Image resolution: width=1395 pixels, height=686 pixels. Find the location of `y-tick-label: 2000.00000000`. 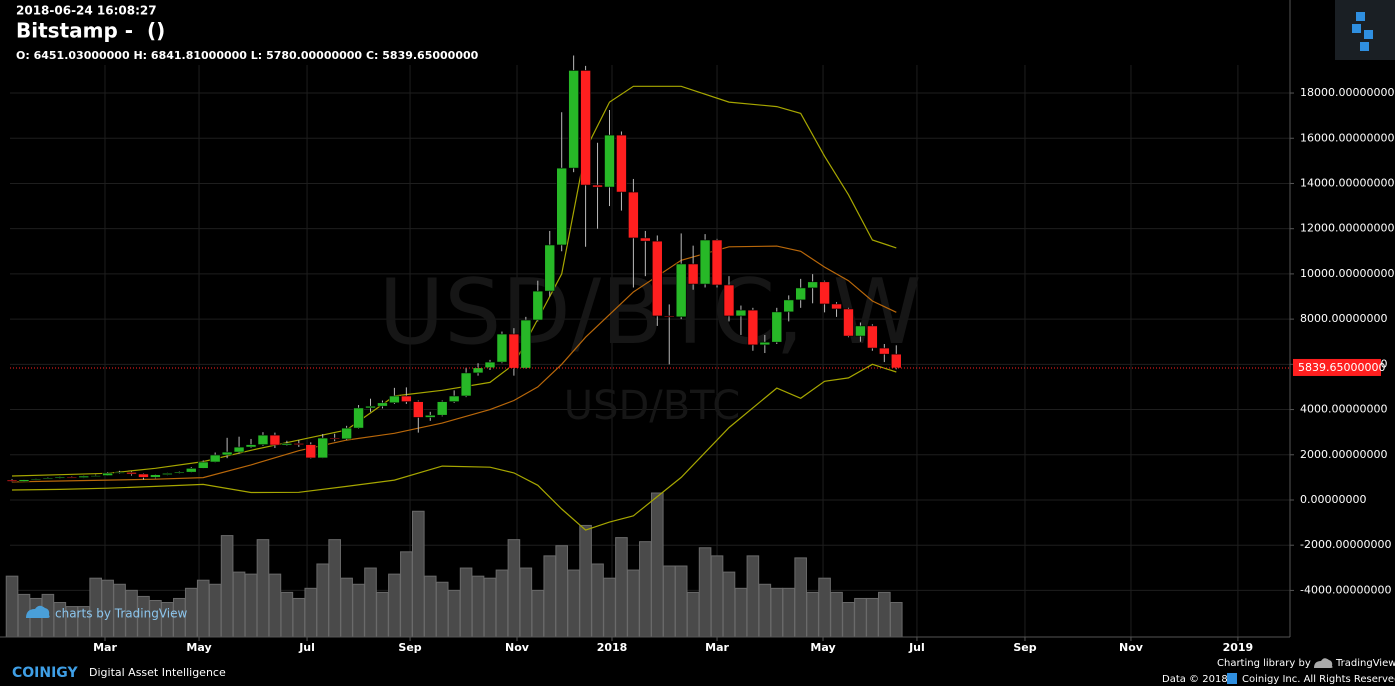

y-tick-label: 2000.00000000 is located at coordinates (1343, 454).